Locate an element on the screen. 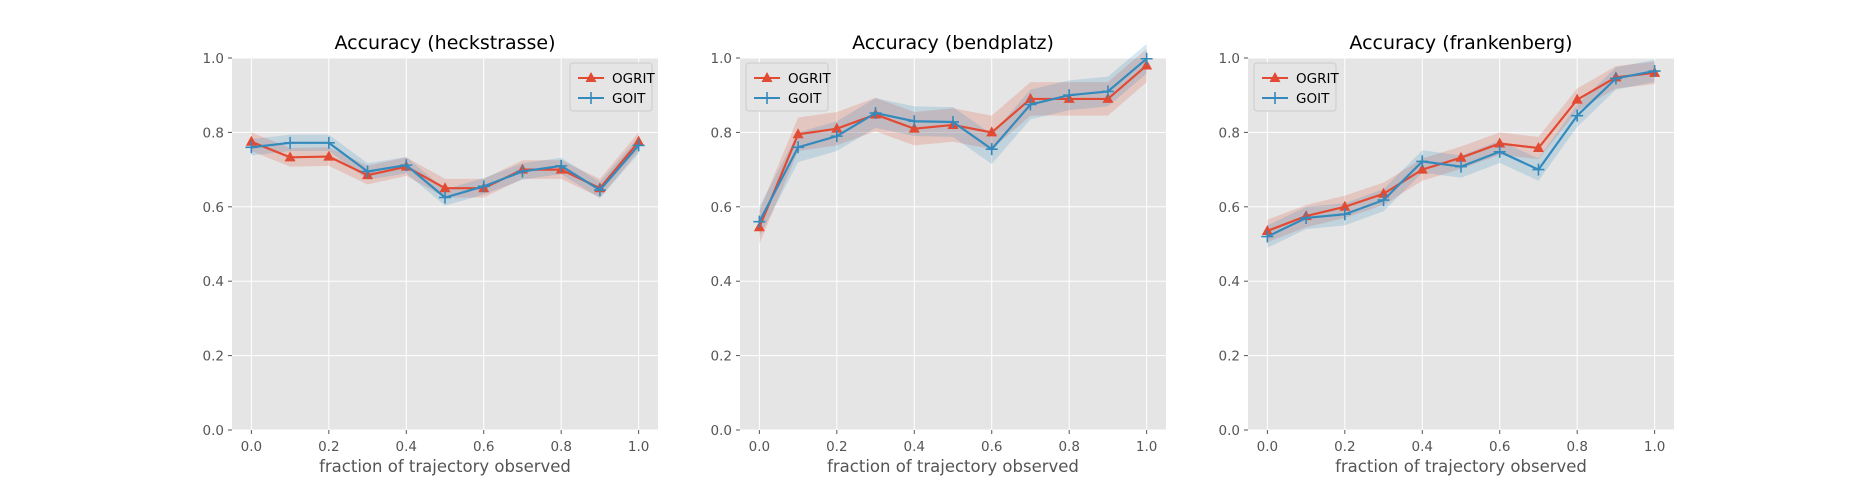 Image resolution: width=1855 pixels, height=480 pixels. chart-title: Accuracy (bendplatz) is located at coordinates (953, 43).